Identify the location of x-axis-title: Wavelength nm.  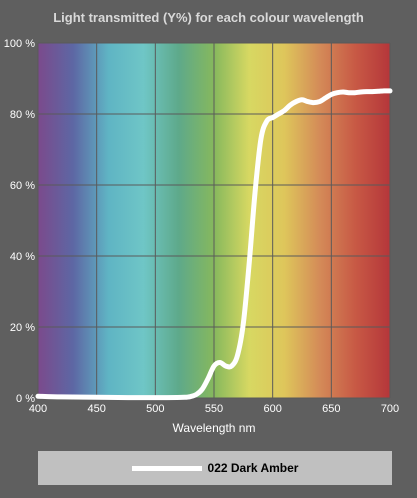
(214, 428).